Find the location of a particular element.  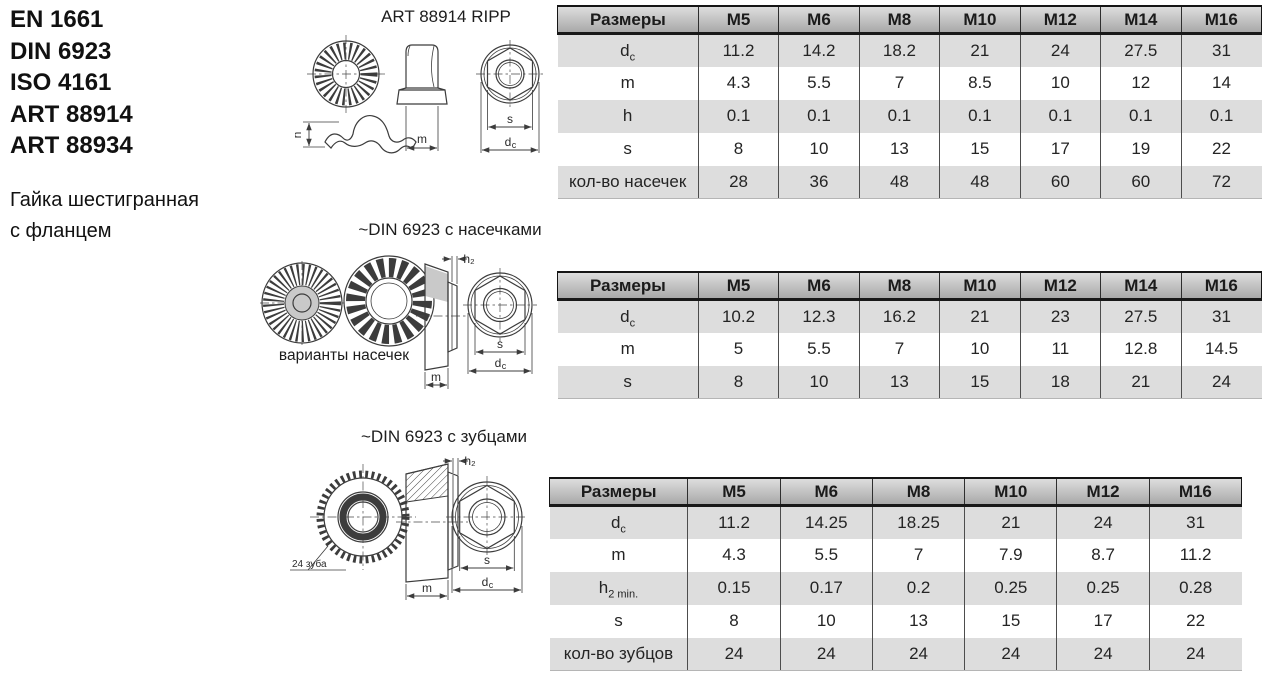

row-label: кол-во насечек is located at coordinates (628, 182).